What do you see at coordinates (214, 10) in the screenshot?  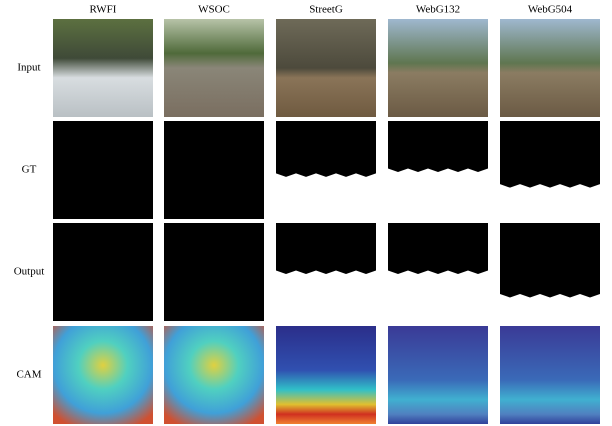 I see `column-header: WSOC` at bounding box center [214, 10].